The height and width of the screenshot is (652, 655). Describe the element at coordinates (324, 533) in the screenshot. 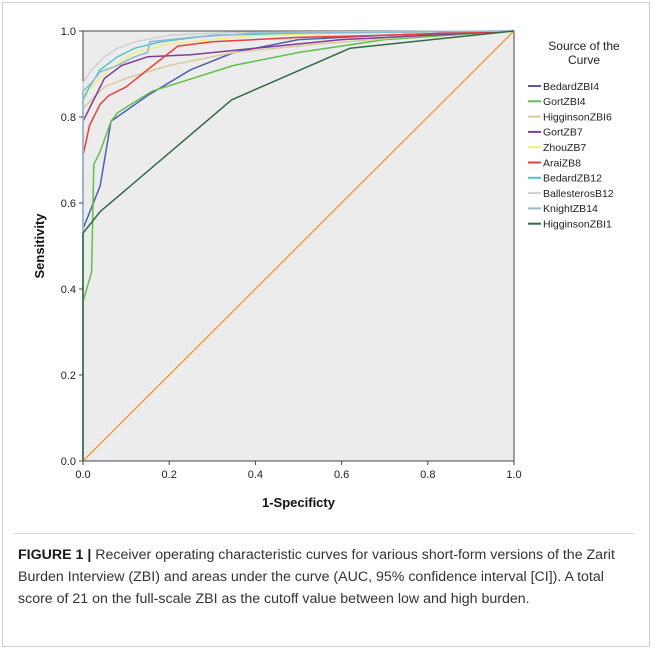

I see `caption-divider` at that location.